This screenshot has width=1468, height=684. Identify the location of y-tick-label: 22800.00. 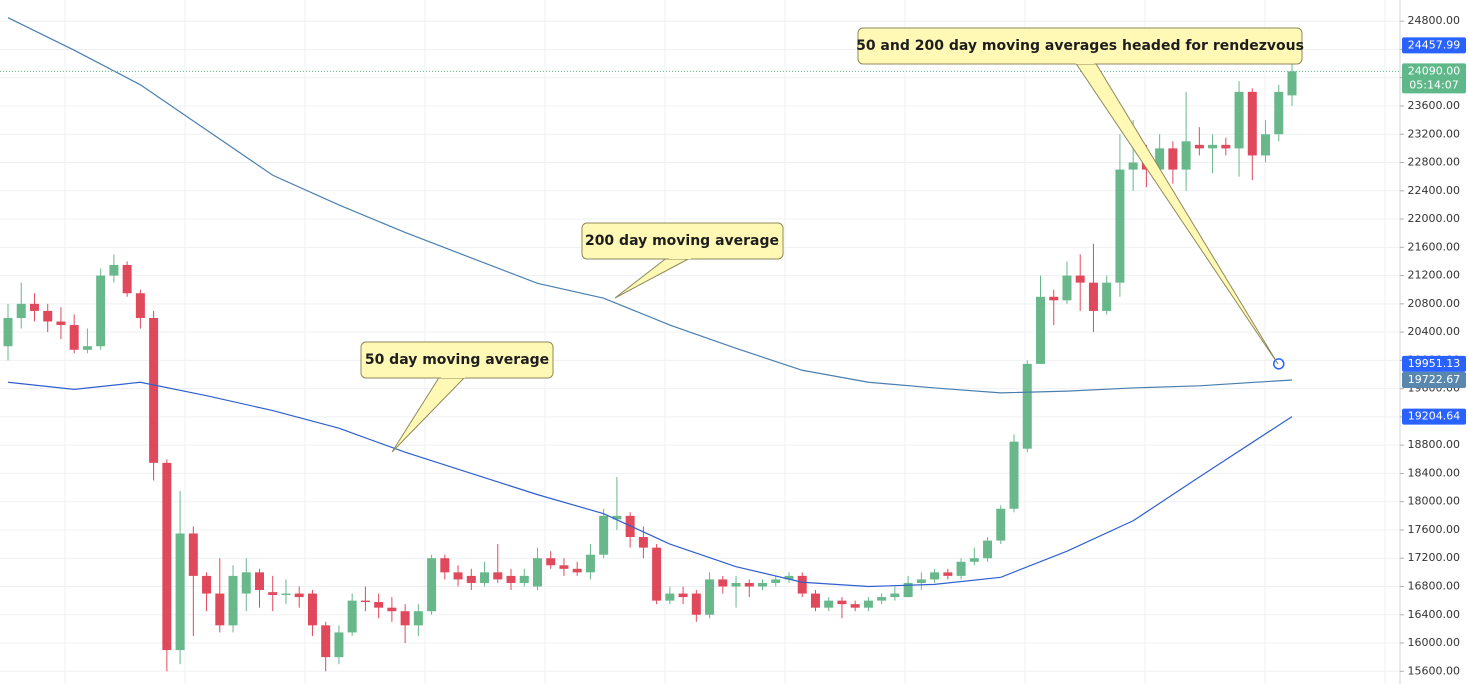
(1434, 162).